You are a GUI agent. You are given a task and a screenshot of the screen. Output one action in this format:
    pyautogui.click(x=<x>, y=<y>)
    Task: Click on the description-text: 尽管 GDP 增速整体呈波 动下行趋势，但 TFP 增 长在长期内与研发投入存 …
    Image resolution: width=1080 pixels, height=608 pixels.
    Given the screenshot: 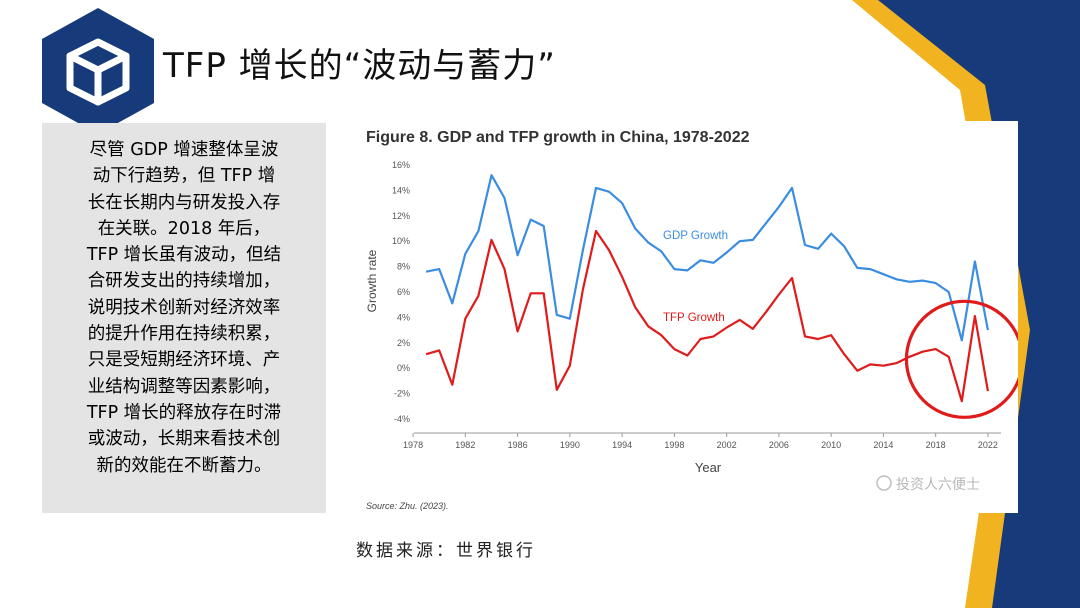 What is the action you would take?
    pyautogui.click(x=184, y=308)
    